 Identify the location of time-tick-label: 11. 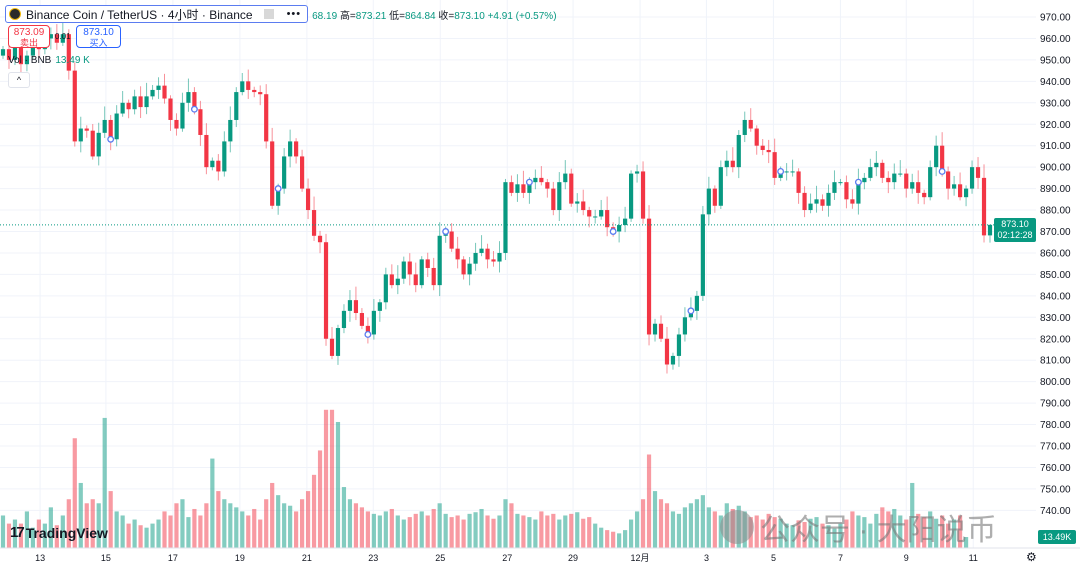
(973, 558).